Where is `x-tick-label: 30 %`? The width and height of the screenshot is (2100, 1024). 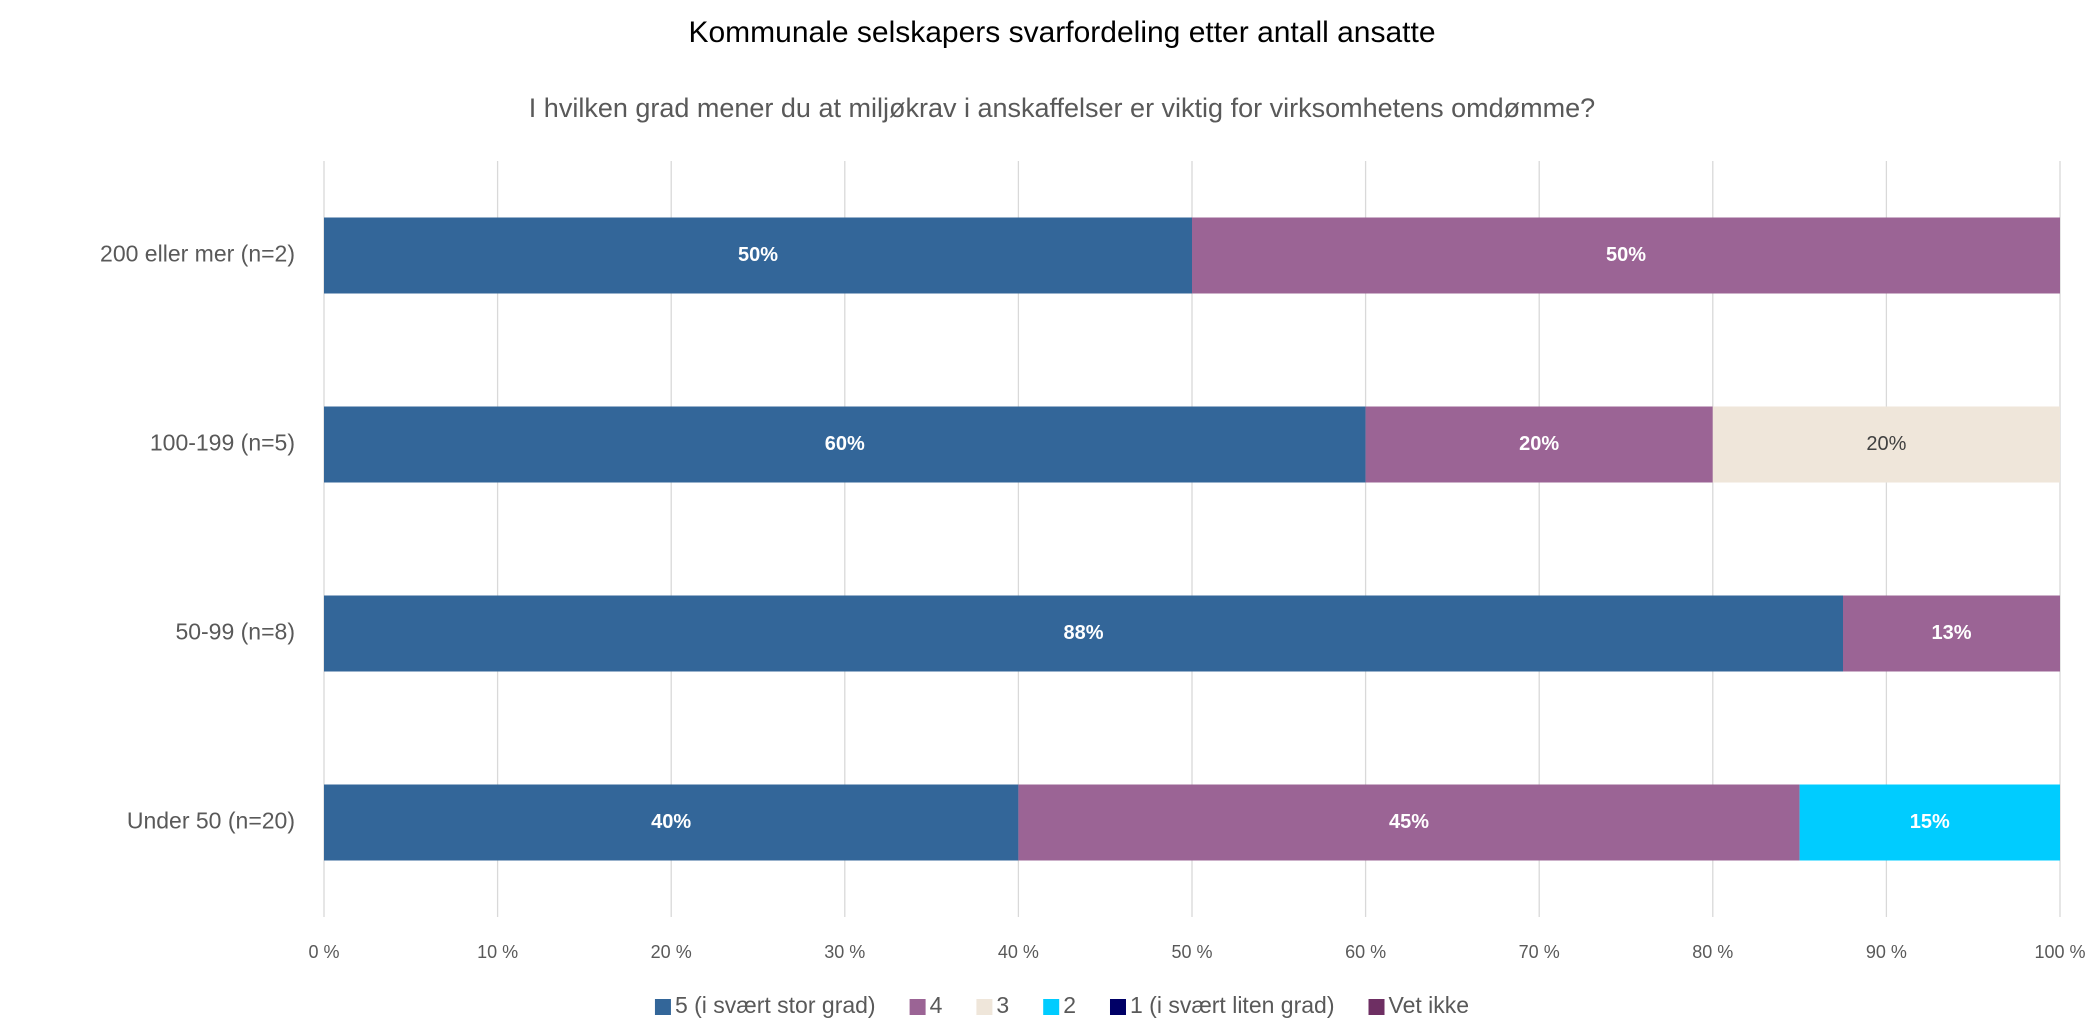
x-tick-label: 30 % is located at coordinates (844, 952).